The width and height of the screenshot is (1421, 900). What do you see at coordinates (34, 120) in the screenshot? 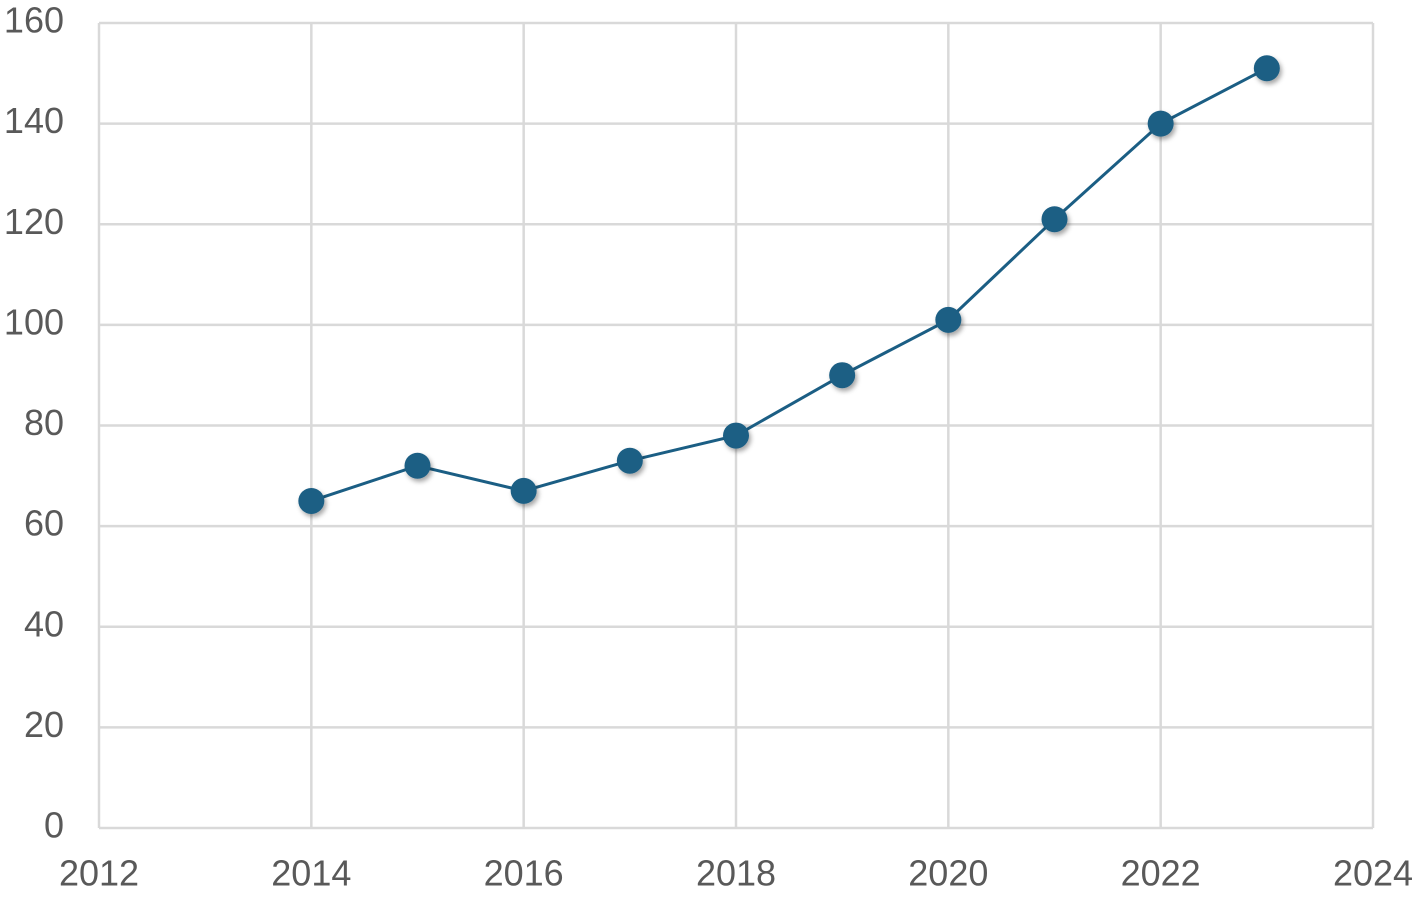
I see `y-tick-label: 140` at bounding box center [34, 120].